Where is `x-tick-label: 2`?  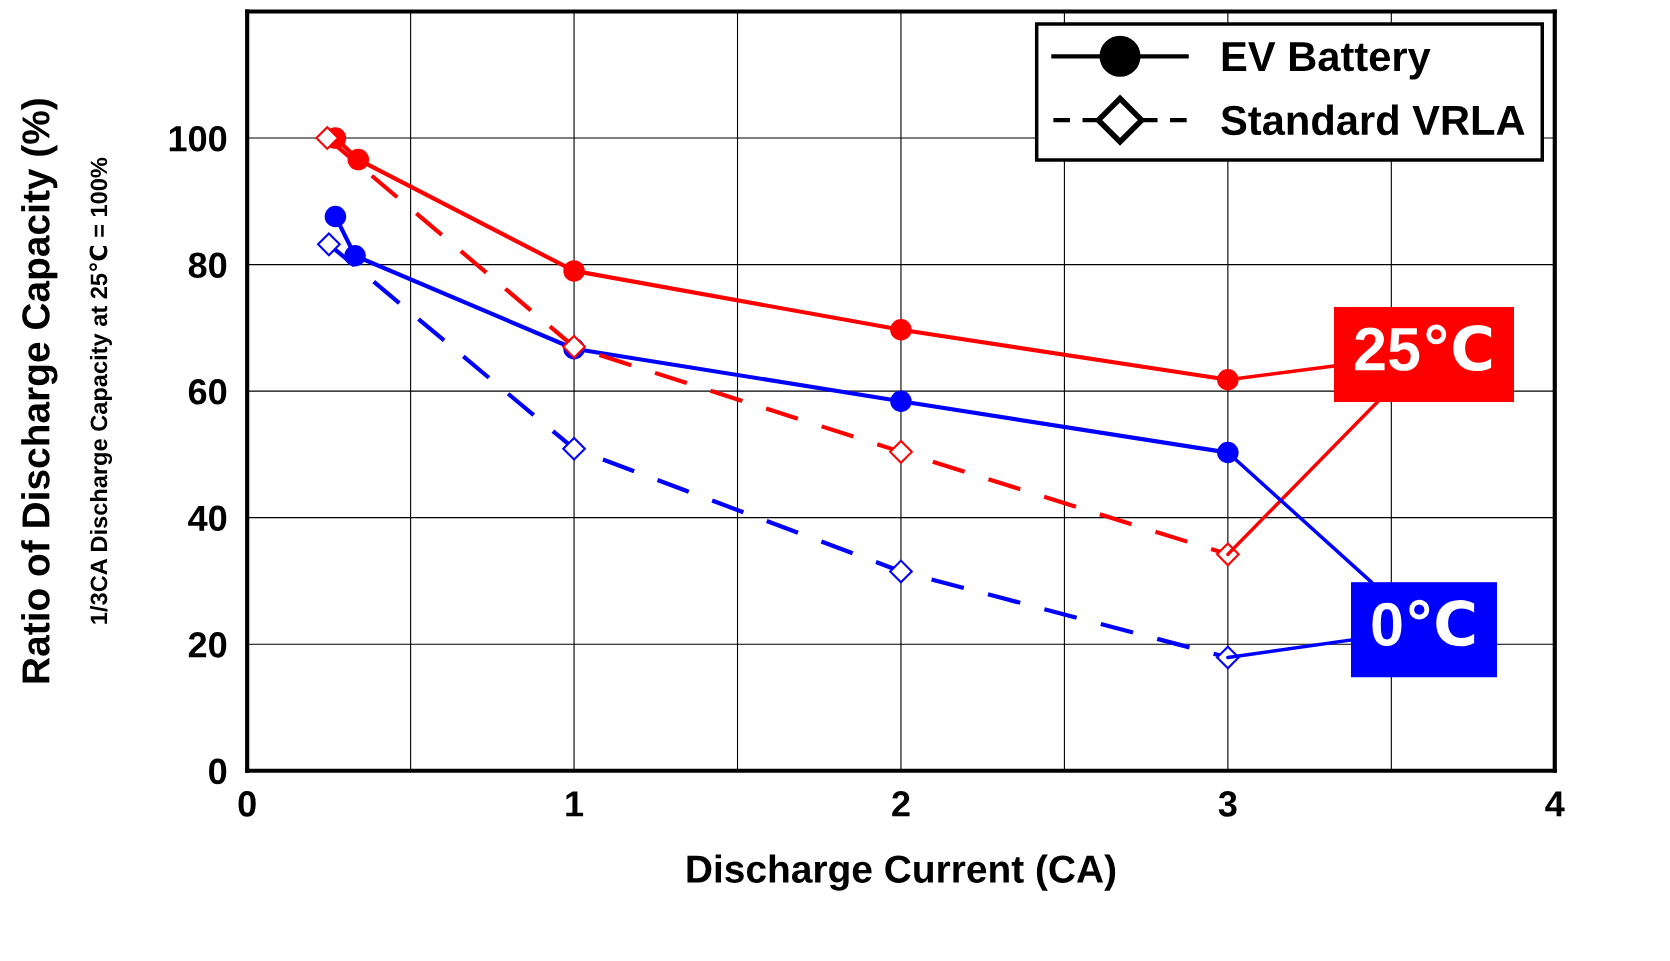
x-tick-label: 2 is located at coordinates (901, 804).